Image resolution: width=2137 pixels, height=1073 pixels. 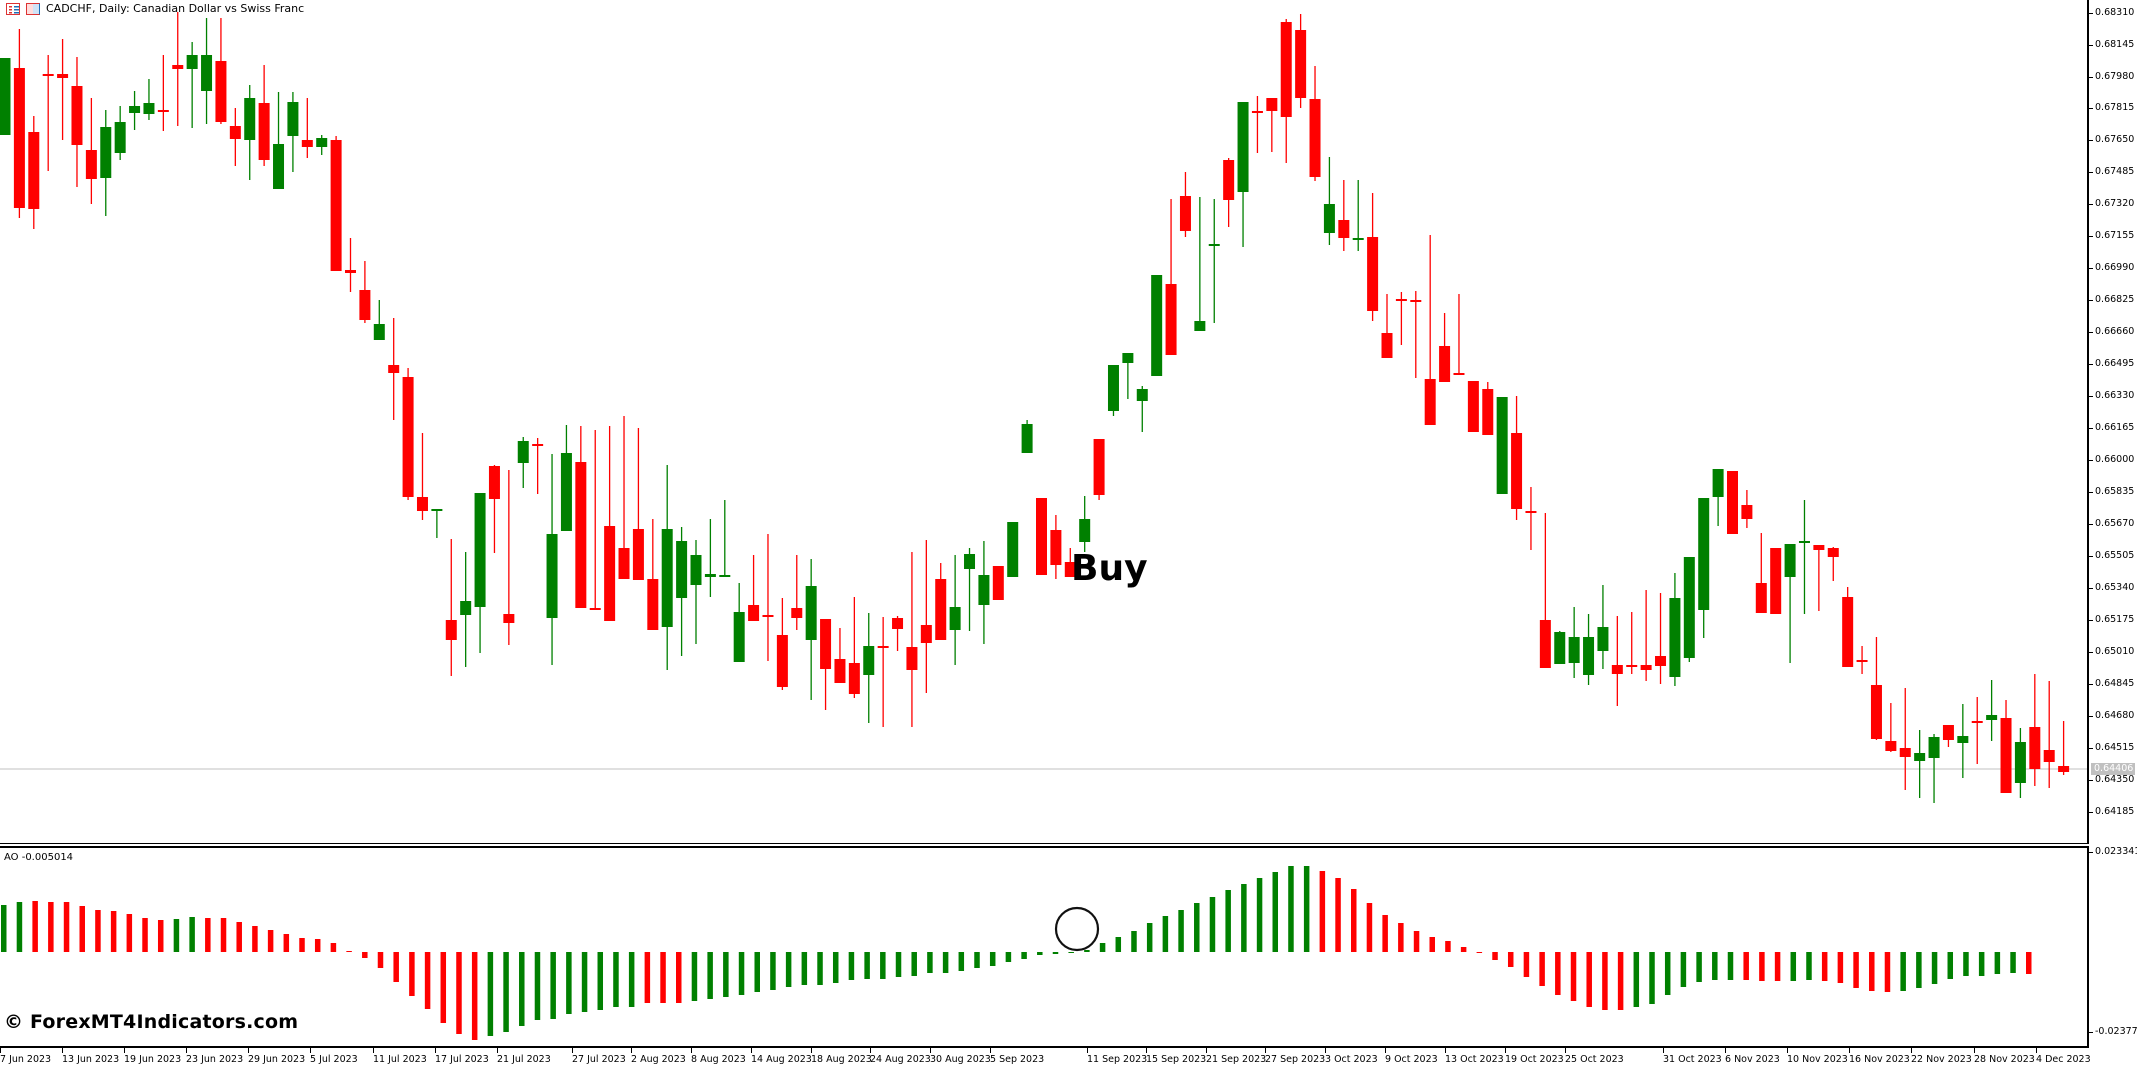 What do you see at coordinates (91, 1056) in the screenshot?
I see `time-label: 13 Jun 2023` at bounding box center [91, 1056].